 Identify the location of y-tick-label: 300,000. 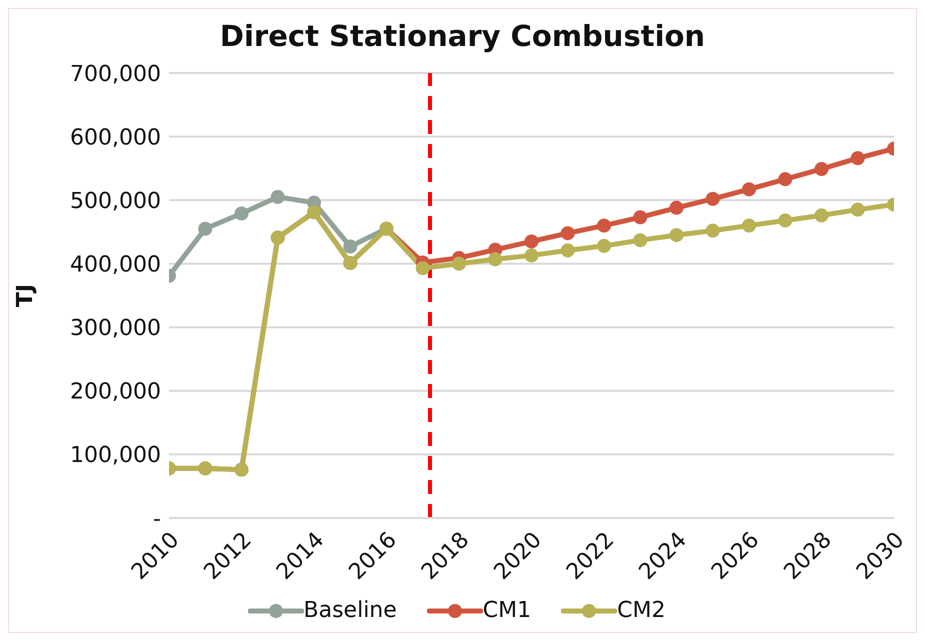
(115, 329).